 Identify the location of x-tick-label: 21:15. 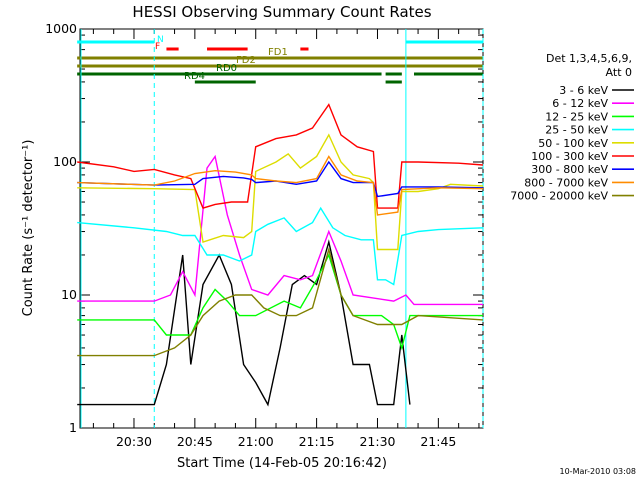
(317, 441).